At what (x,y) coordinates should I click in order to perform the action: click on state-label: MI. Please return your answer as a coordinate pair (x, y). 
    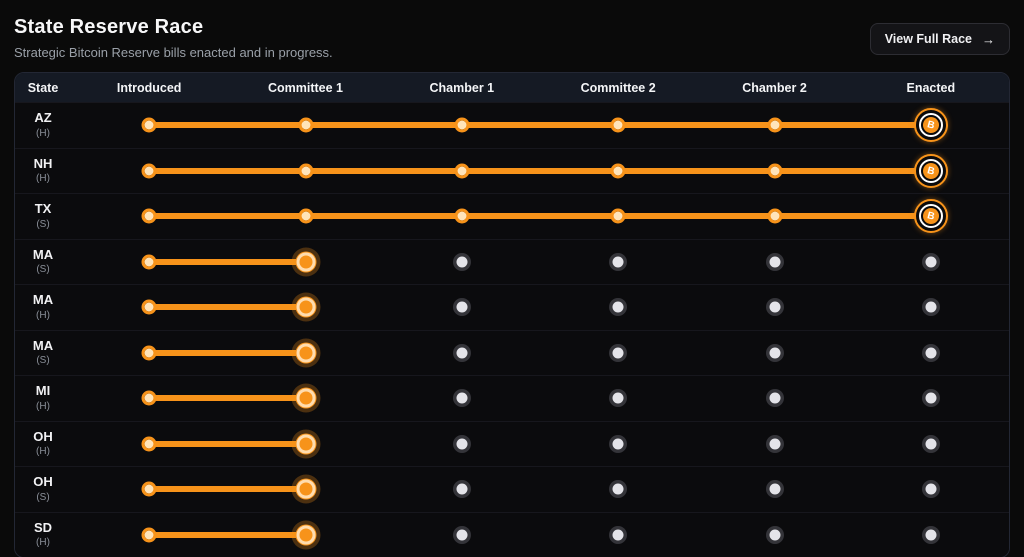
    Looking at the image, I should click on (43, 391).